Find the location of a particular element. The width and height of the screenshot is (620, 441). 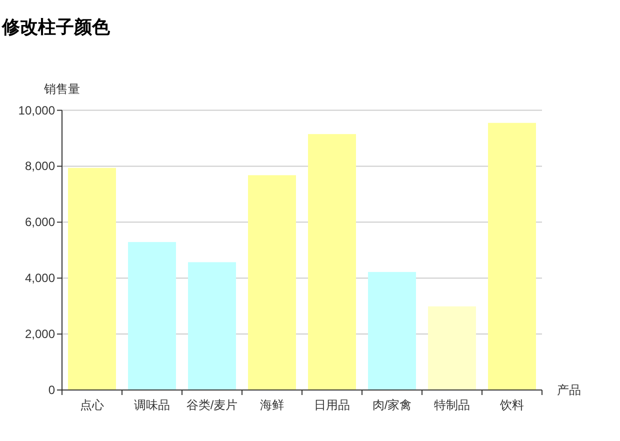

y-tick-label: 8,000 is located at coordinates (40, 166).